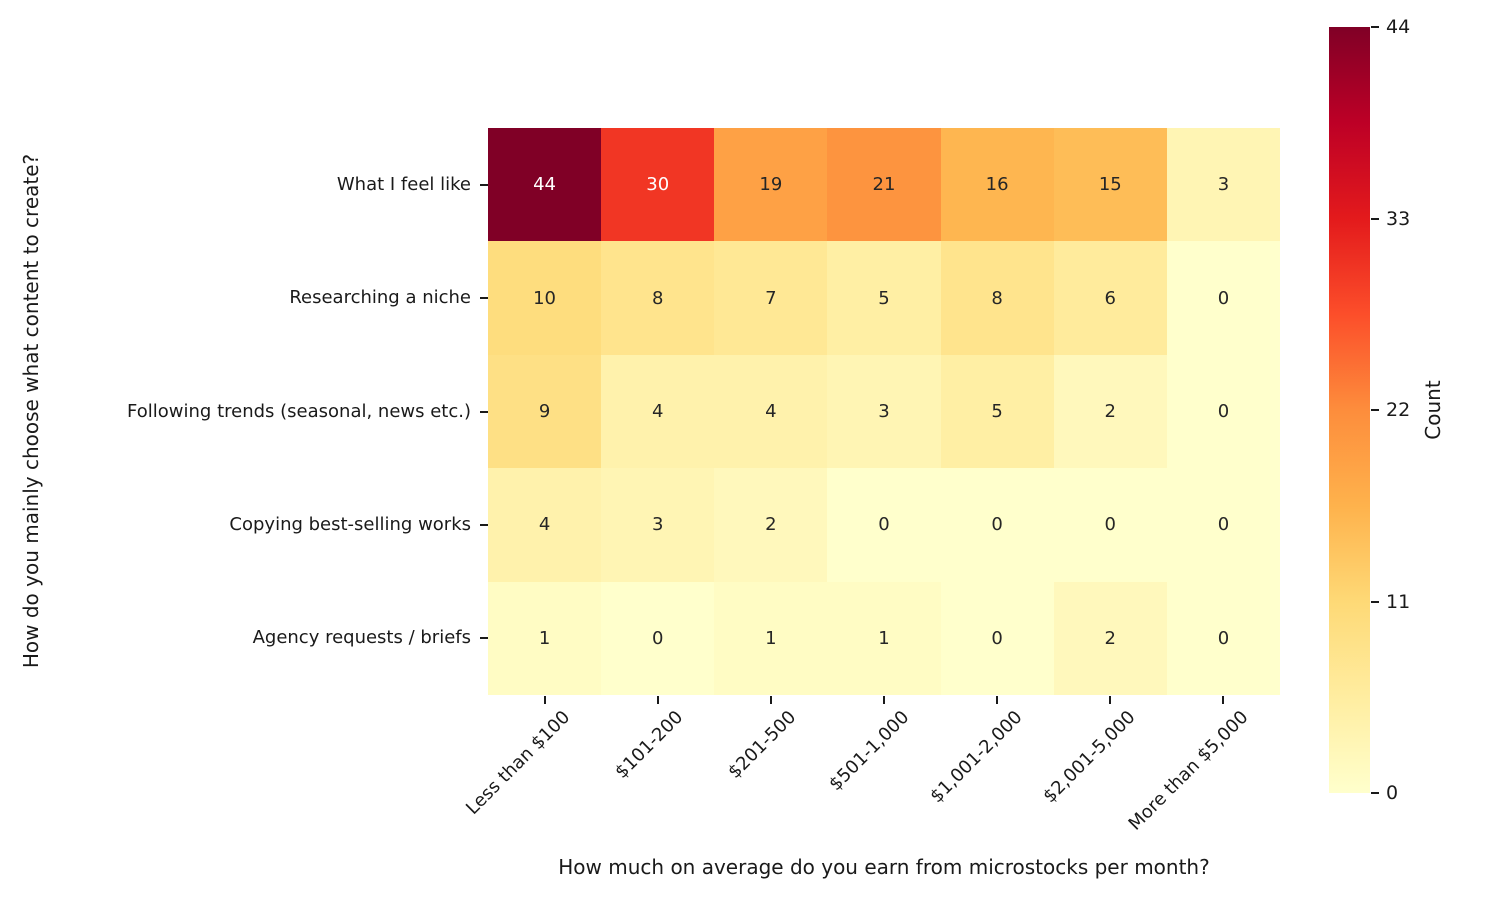  What do you see at coordinates (1398, 27) in the screenshot?
I see `colorbar-tick-label: 44` at bounding box center [1398, 27].